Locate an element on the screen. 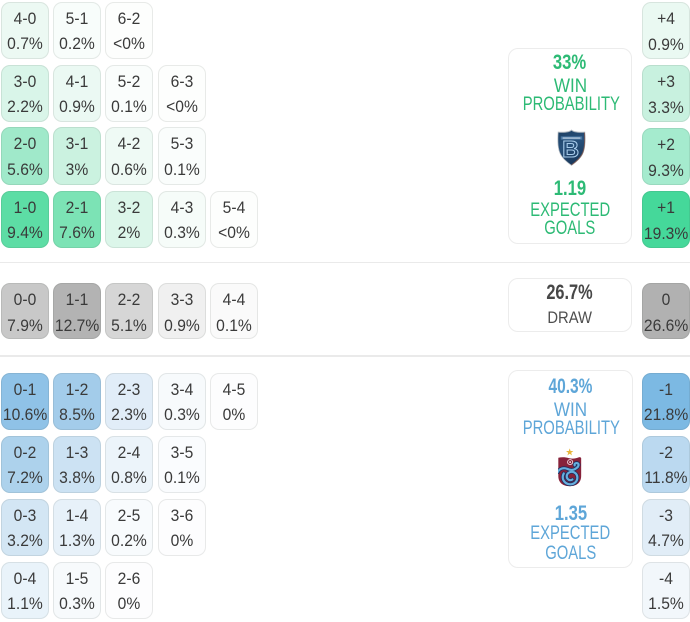 The image size is (690, 622). svg-text: B is located at coordinates (570, 149).